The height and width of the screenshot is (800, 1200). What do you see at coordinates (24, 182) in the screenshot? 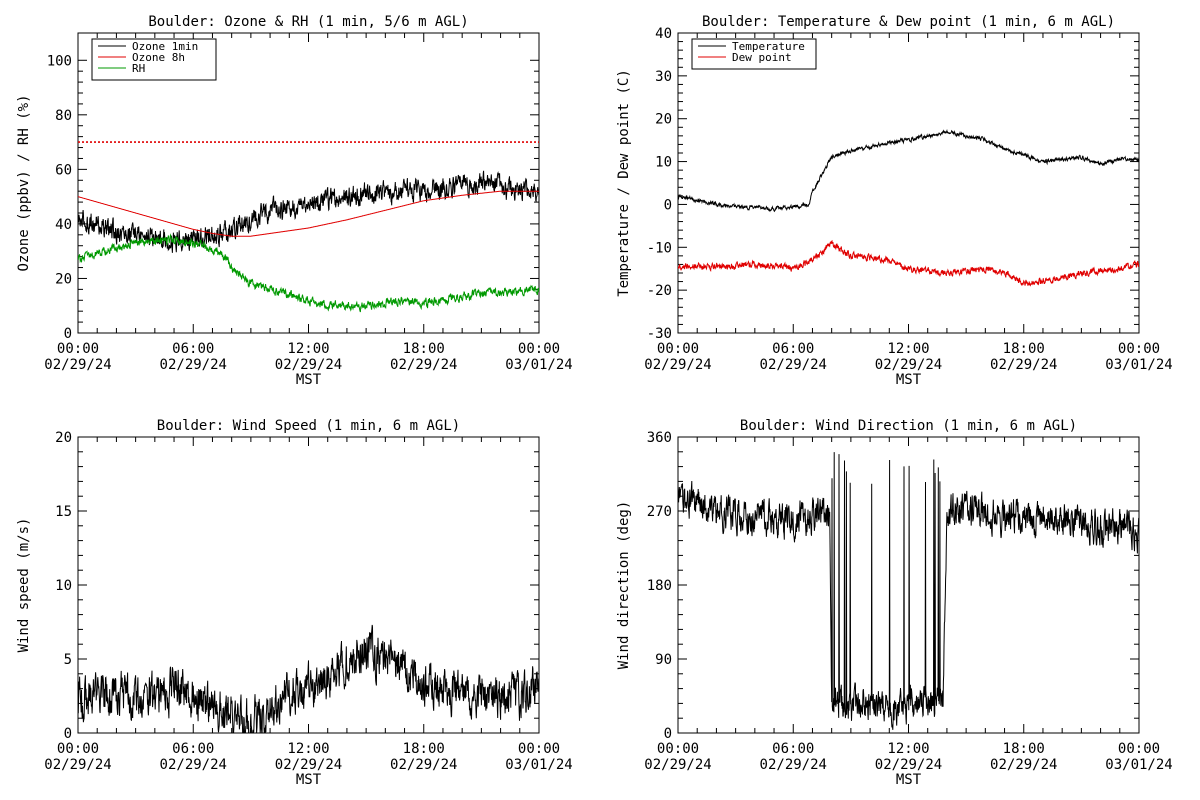
I see `y-axis-label: Ozone (ppbv) / RH (%)` at bounding box center [24, 182].